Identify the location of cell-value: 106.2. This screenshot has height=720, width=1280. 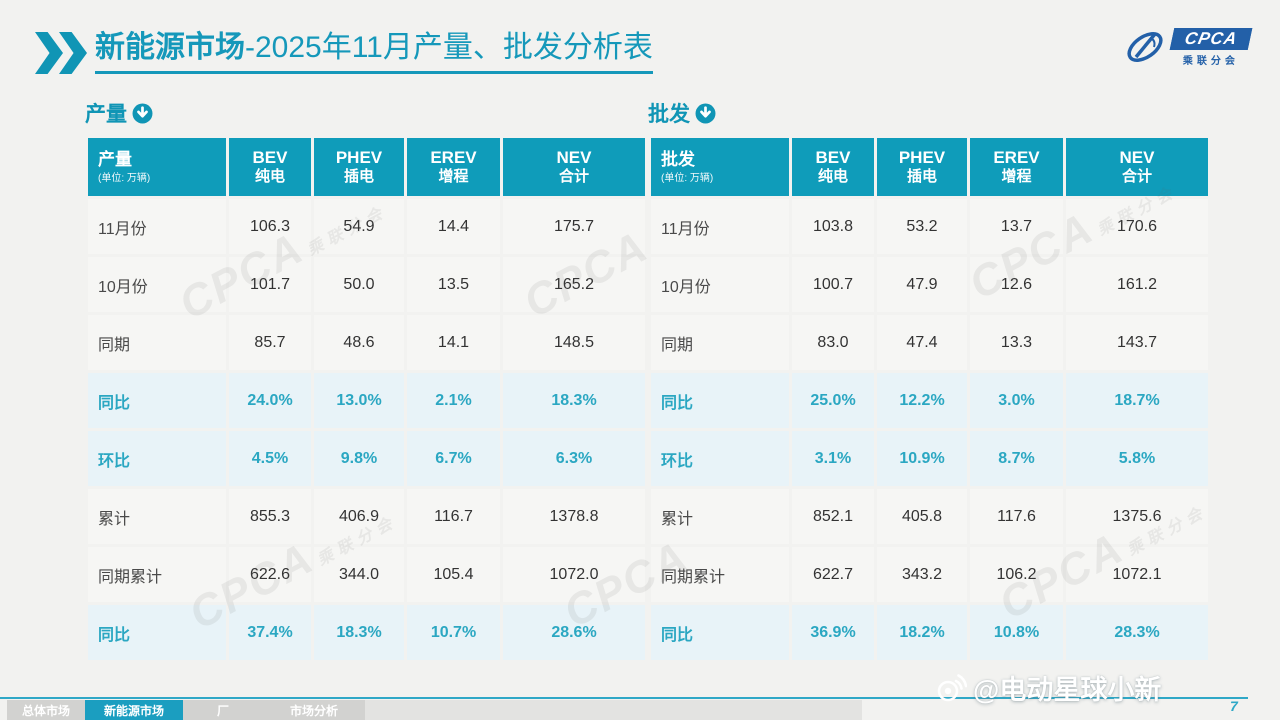
(1016, 574).